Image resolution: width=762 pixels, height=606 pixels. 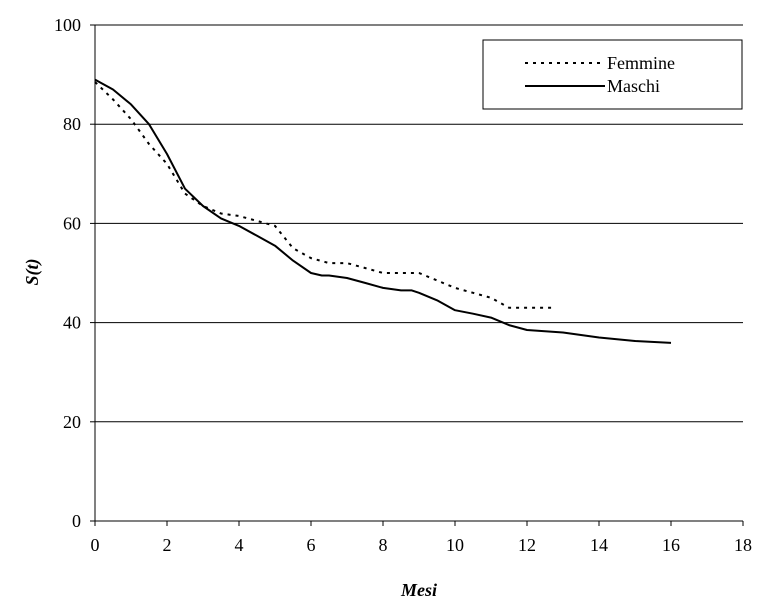 What do you see at coordinates (311, 545) in the screenshot?
I see `x-tick-label: 6` at bounding box center [311, 545].